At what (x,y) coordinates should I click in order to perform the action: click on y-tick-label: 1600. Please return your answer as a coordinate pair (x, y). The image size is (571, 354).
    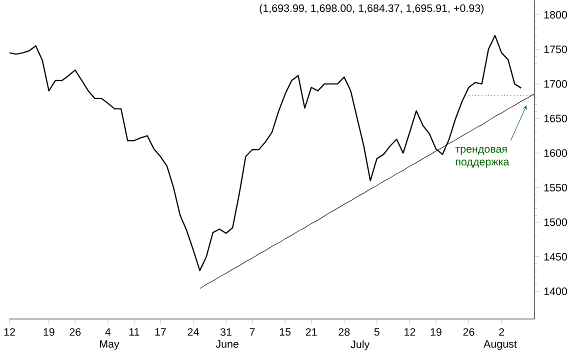
    Looking at the image, I should click on (555, 153).